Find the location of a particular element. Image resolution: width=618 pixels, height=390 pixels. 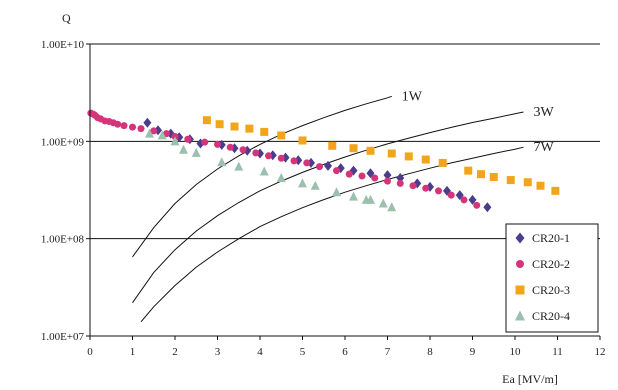

x-tick-label: 6 is located at coordinates (345, 352).